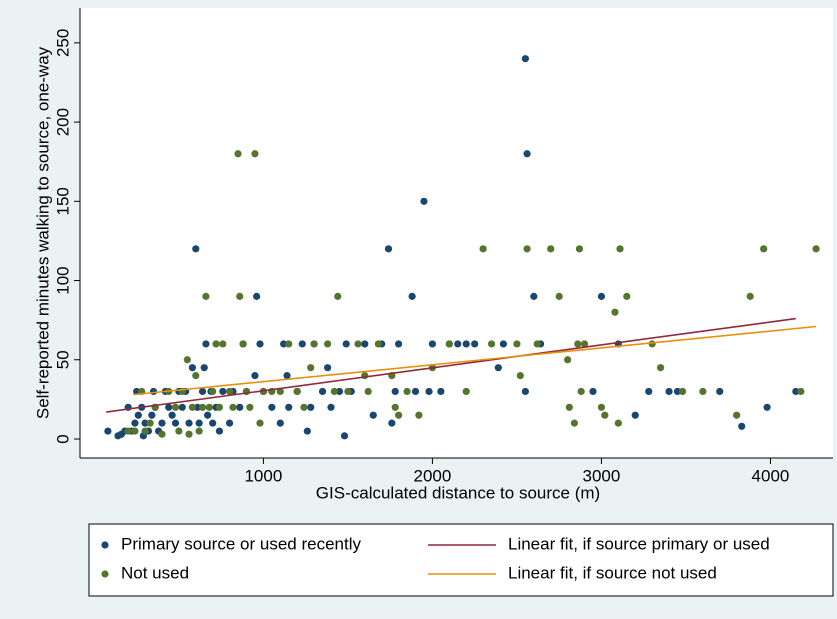 This screenshot has width=837, height=619. Describe the element at coordinates (62, 201) in the screenshot. I see `y-tick-label: 150` at that location.